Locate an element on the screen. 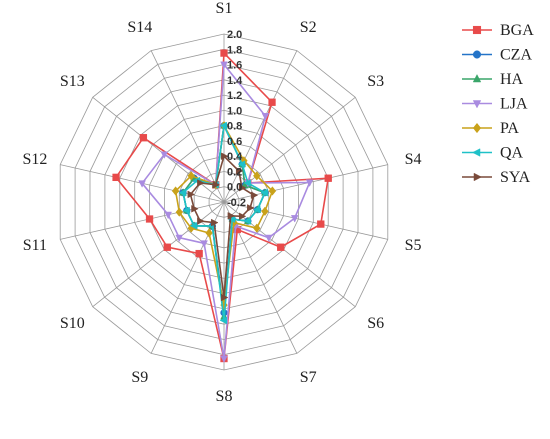  legend-label: BGA is located at coordinates (517, 30).